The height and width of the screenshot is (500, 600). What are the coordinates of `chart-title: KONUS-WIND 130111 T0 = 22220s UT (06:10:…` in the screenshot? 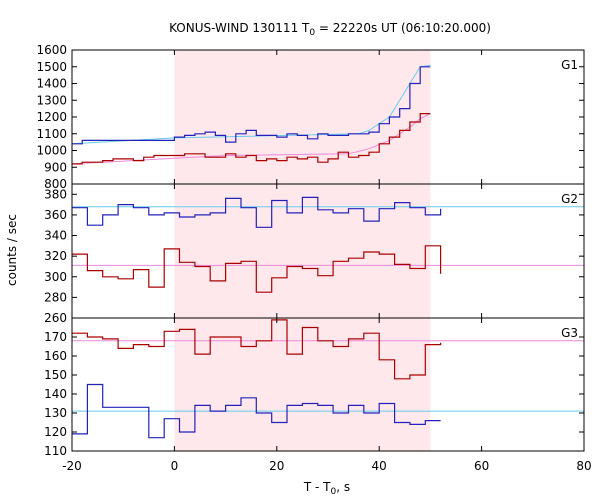 It's located at (330, 29).